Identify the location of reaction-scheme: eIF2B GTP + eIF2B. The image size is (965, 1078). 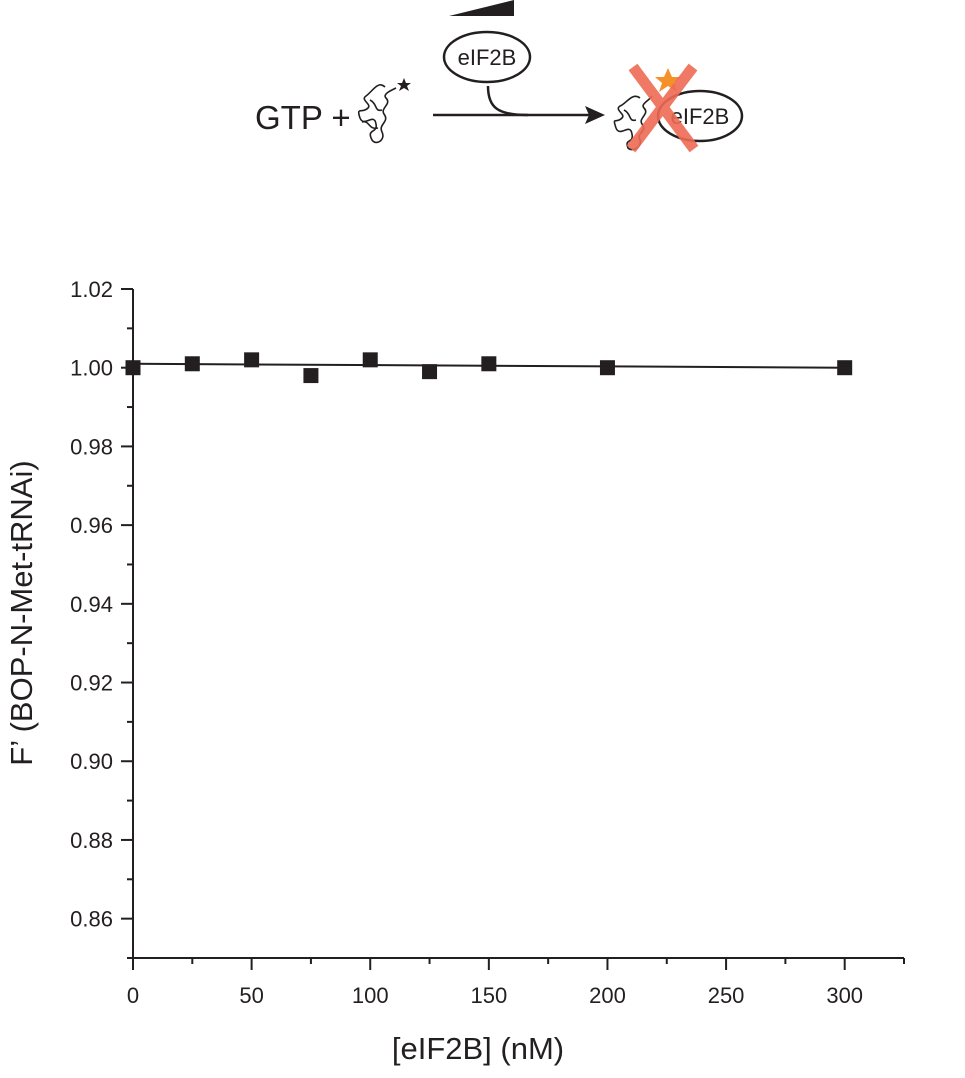
(499, 76).